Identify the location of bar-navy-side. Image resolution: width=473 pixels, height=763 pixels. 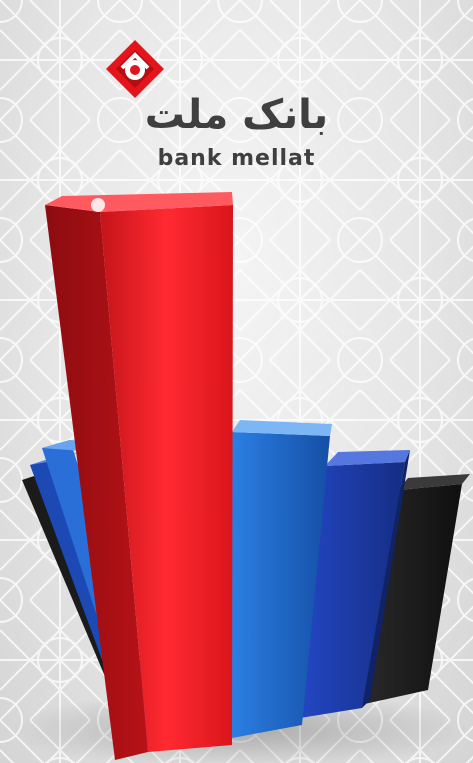
(386, 579).